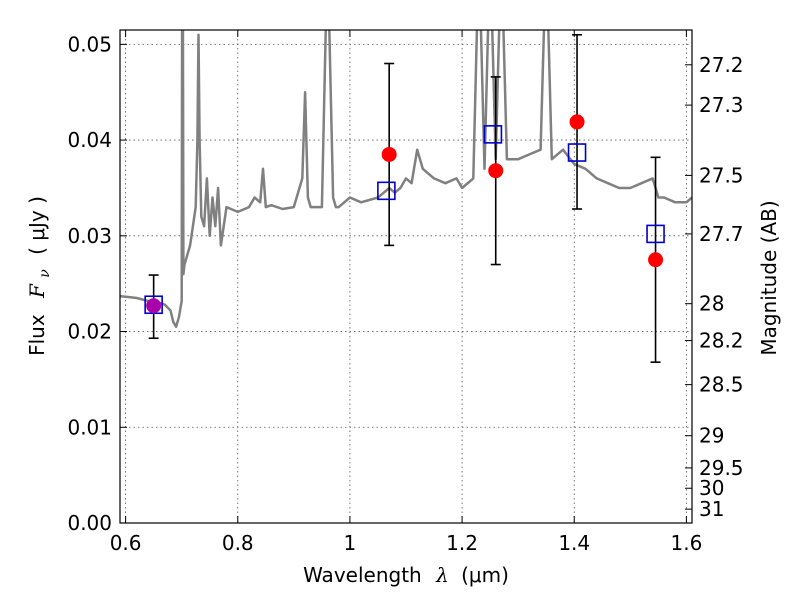 This screenshot has width=800, height=600. I want to click on y2-tick-label: 31, so click(711, 509).